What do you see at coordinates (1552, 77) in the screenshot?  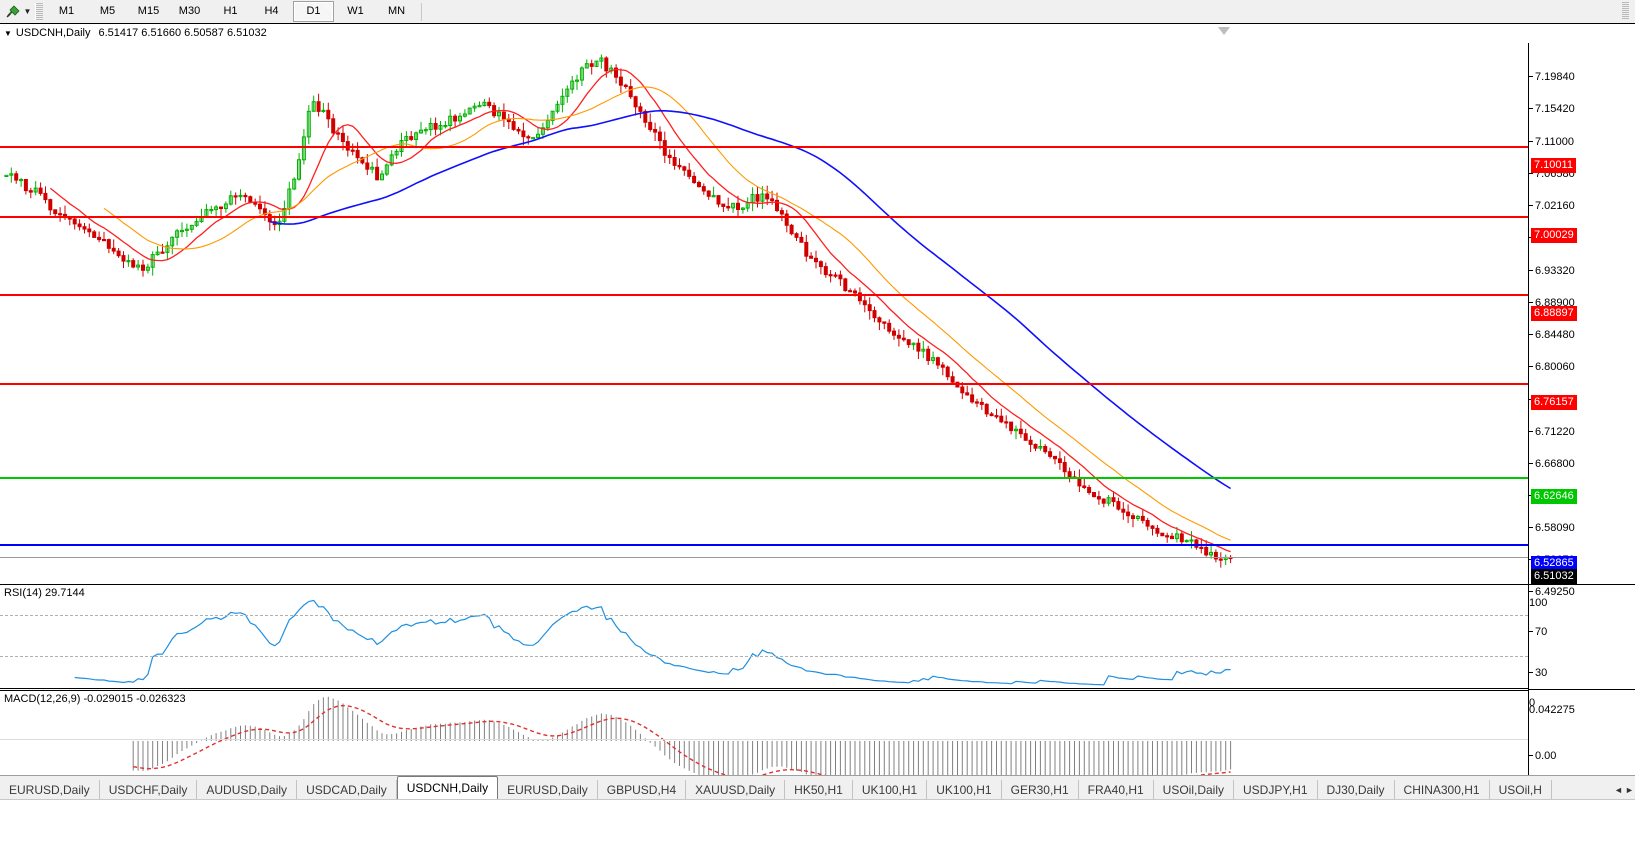 I see `price-tick-7-19840: 7.19840` at bounding box center [1552, 77].